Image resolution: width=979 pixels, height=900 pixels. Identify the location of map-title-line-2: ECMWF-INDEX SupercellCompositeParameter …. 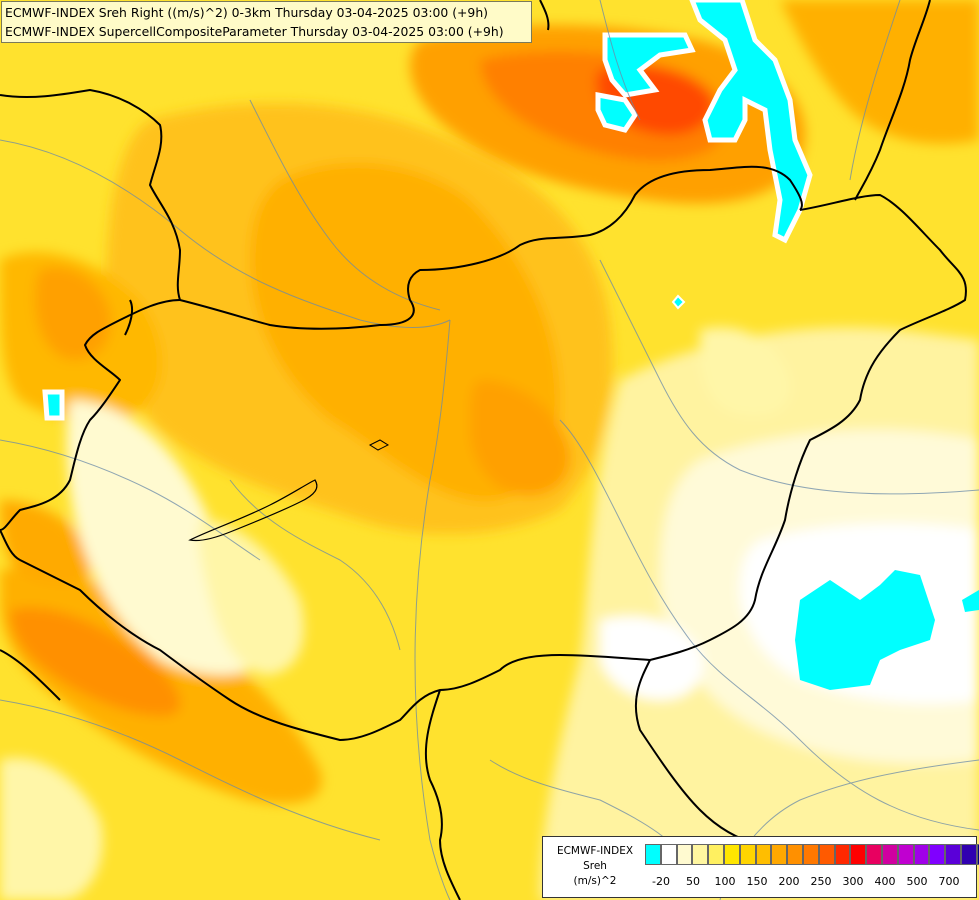
(254, 31).